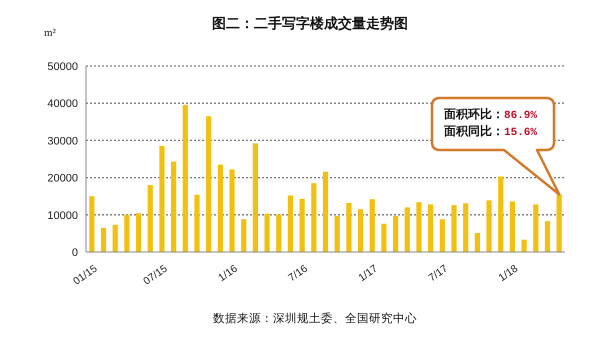 The height and width of the screenshot is (337, 612). I want to click on x-tick-label: 1/16, so click(228, 273).